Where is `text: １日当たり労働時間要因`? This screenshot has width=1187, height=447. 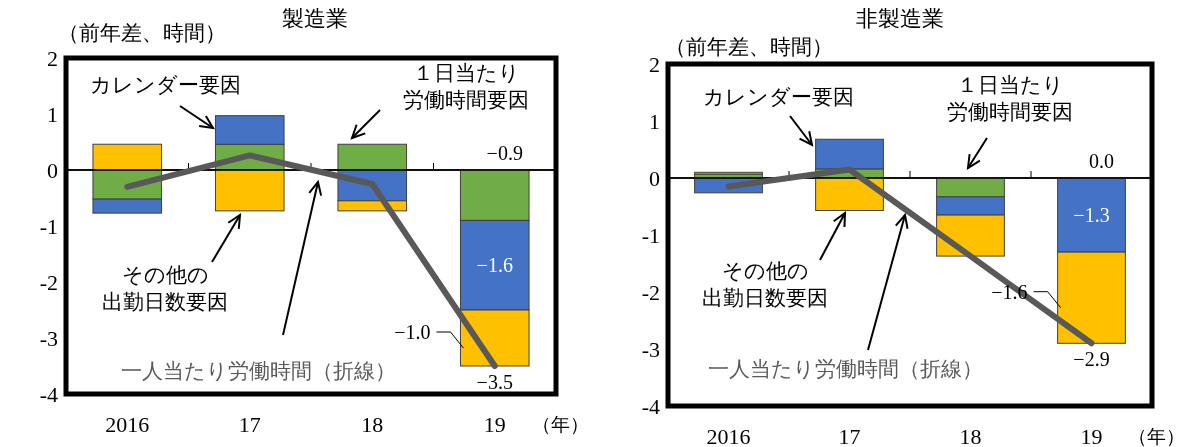
text: １日当たり労働時間要因 is located at coordinates (1010, 99).